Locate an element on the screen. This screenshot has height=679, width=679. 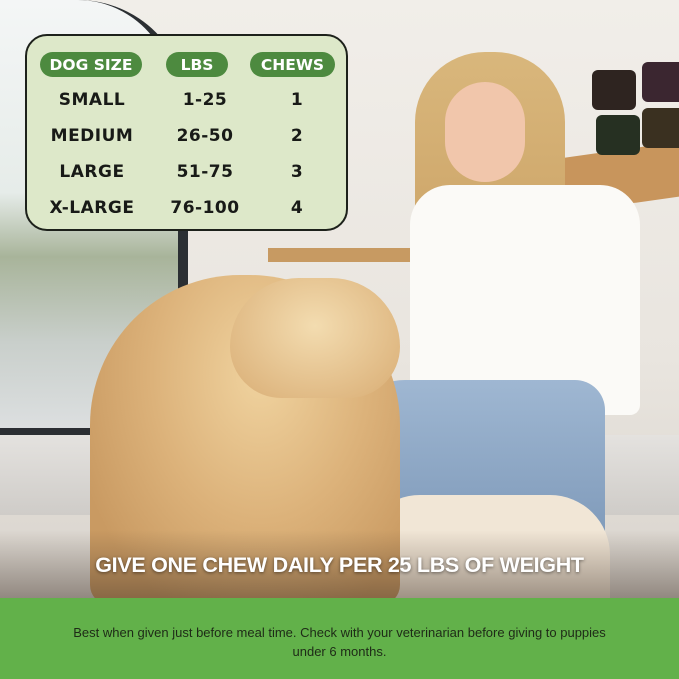
table-row: LARGE 51-75 3 is located at coordinates (186, 172).